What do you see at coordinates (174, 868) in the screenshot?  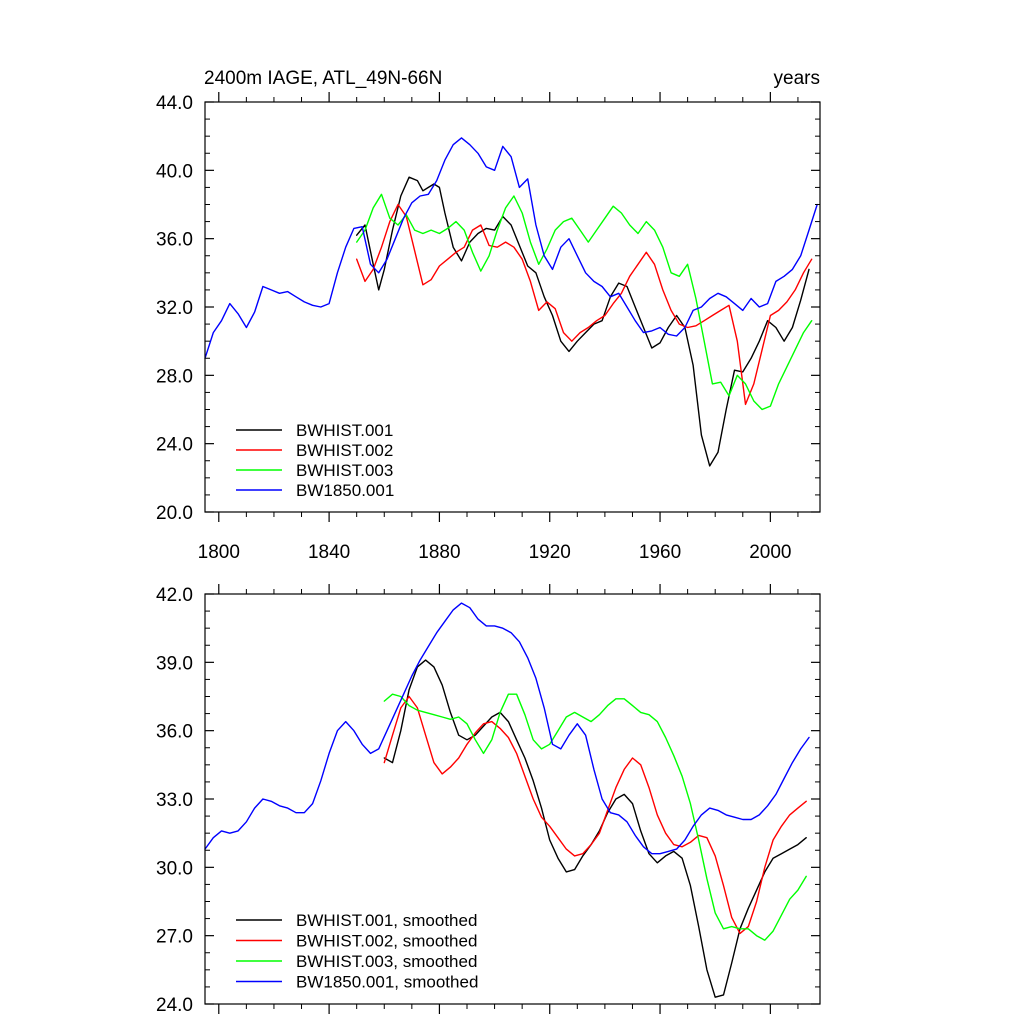 I see `y-tick-label: 30.0` at bounding box center [174, 868].